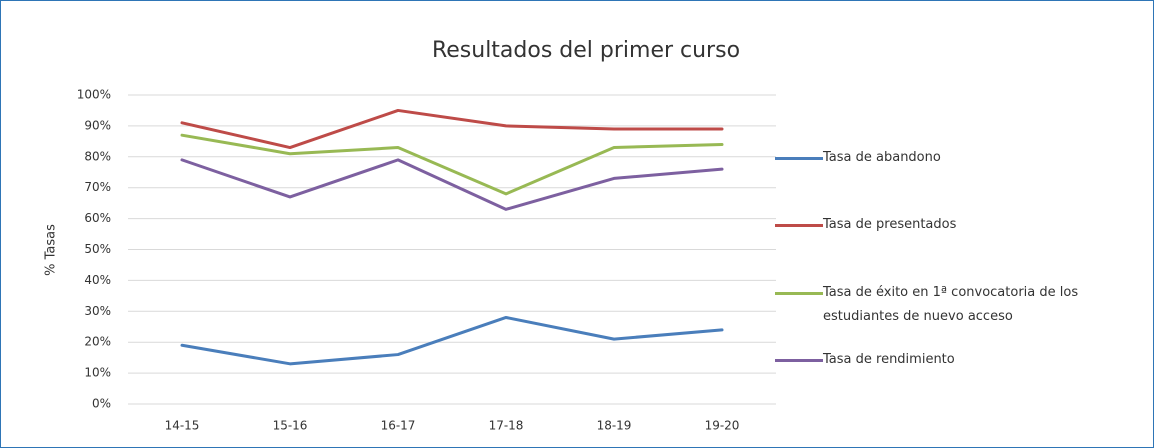 The image size is (1154, 448). I want to click on y-tick-label: 70%, so click(97, 187).